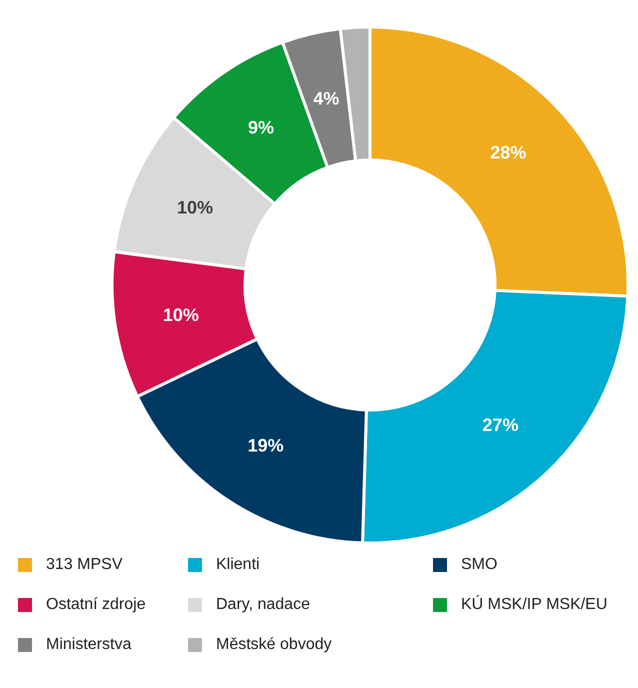 Image resolution: width=638 pixels, height=688 pixels. What do you see at coordinates (266, 446) in the screenshot?
I see `data-label: 19%` at bounding box center [266, 446].